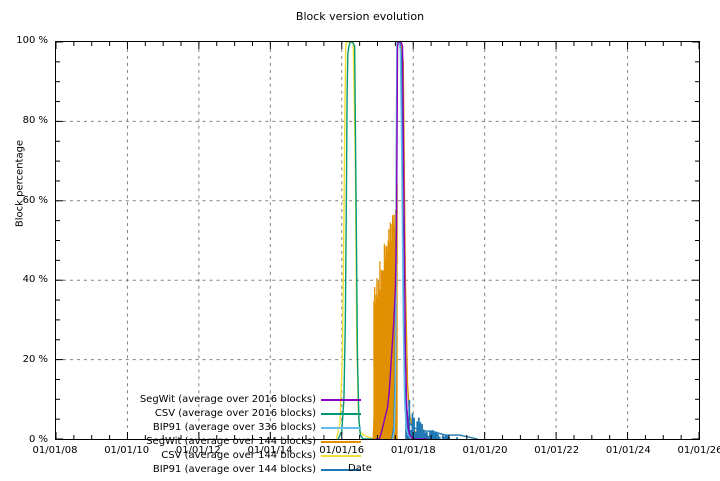 The width and height of the screenshot is (720, 481). What do you see at coordinates (231, 441) in the screenshot?
I see `legend-label: SegWit (average over 144 blocks)` at bounding box center [231, 441].